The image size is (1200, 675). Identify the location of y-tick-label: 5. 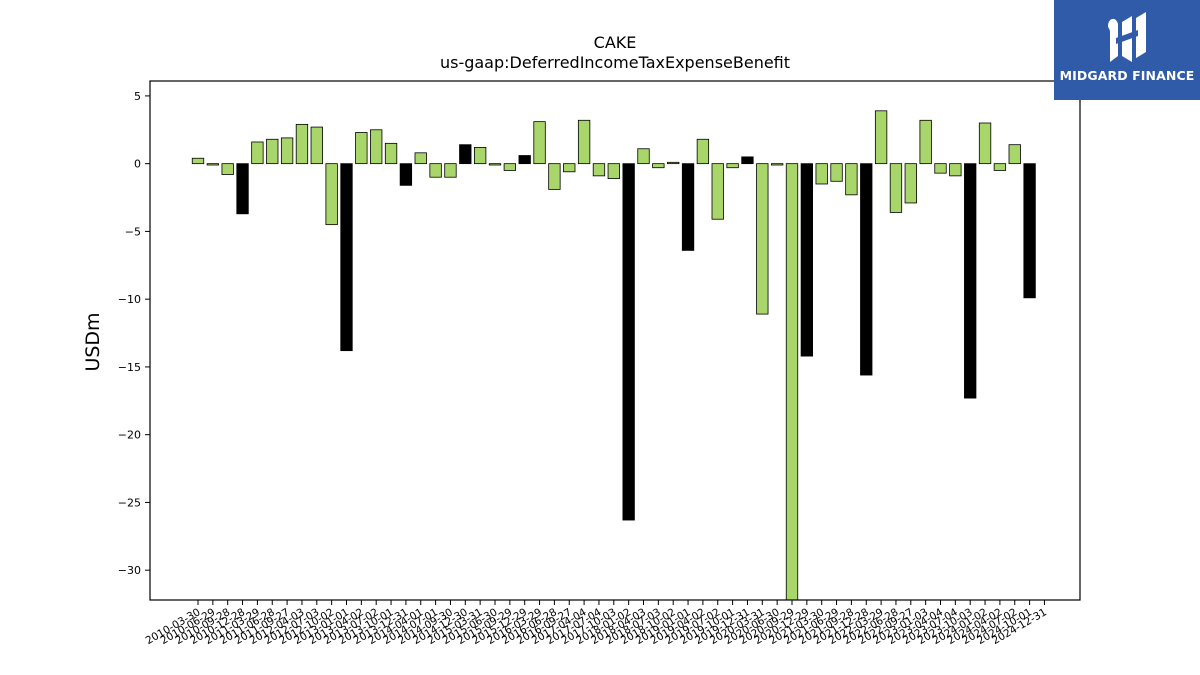
(137, 96).